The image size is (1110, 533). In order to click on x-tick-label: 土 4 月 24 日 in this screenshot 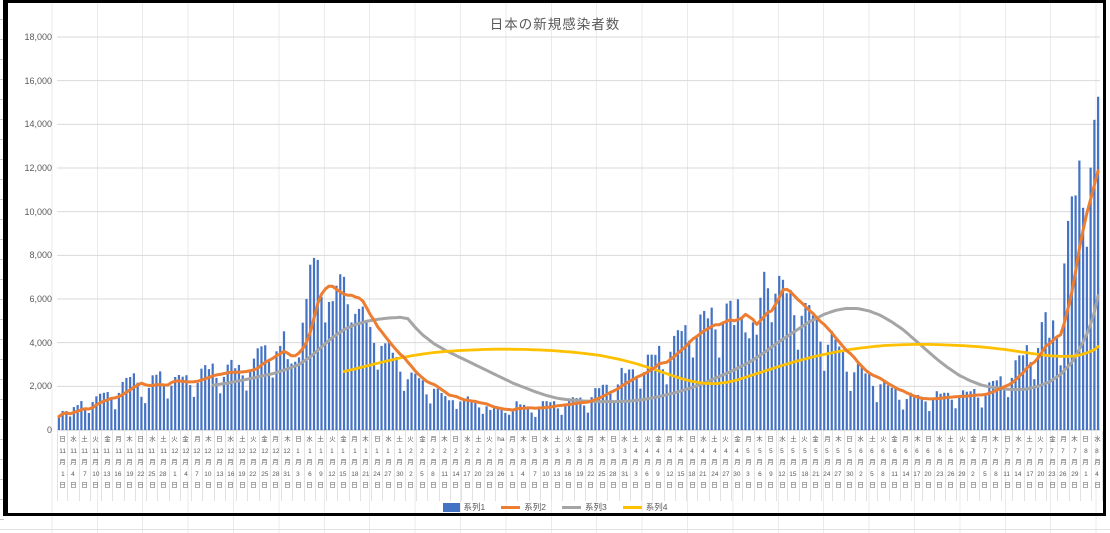, I will do `click(715, 466)`.